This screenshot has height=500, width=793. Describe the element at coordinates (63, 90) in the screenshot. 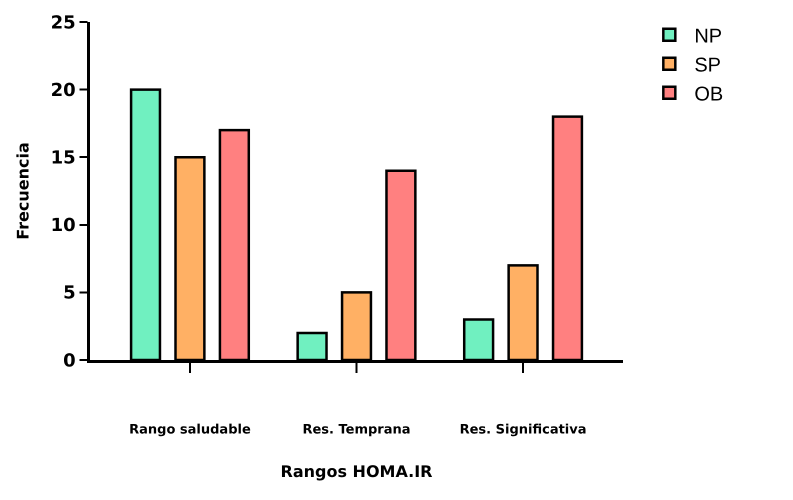

I see `y-tick-label: 20` at that location.